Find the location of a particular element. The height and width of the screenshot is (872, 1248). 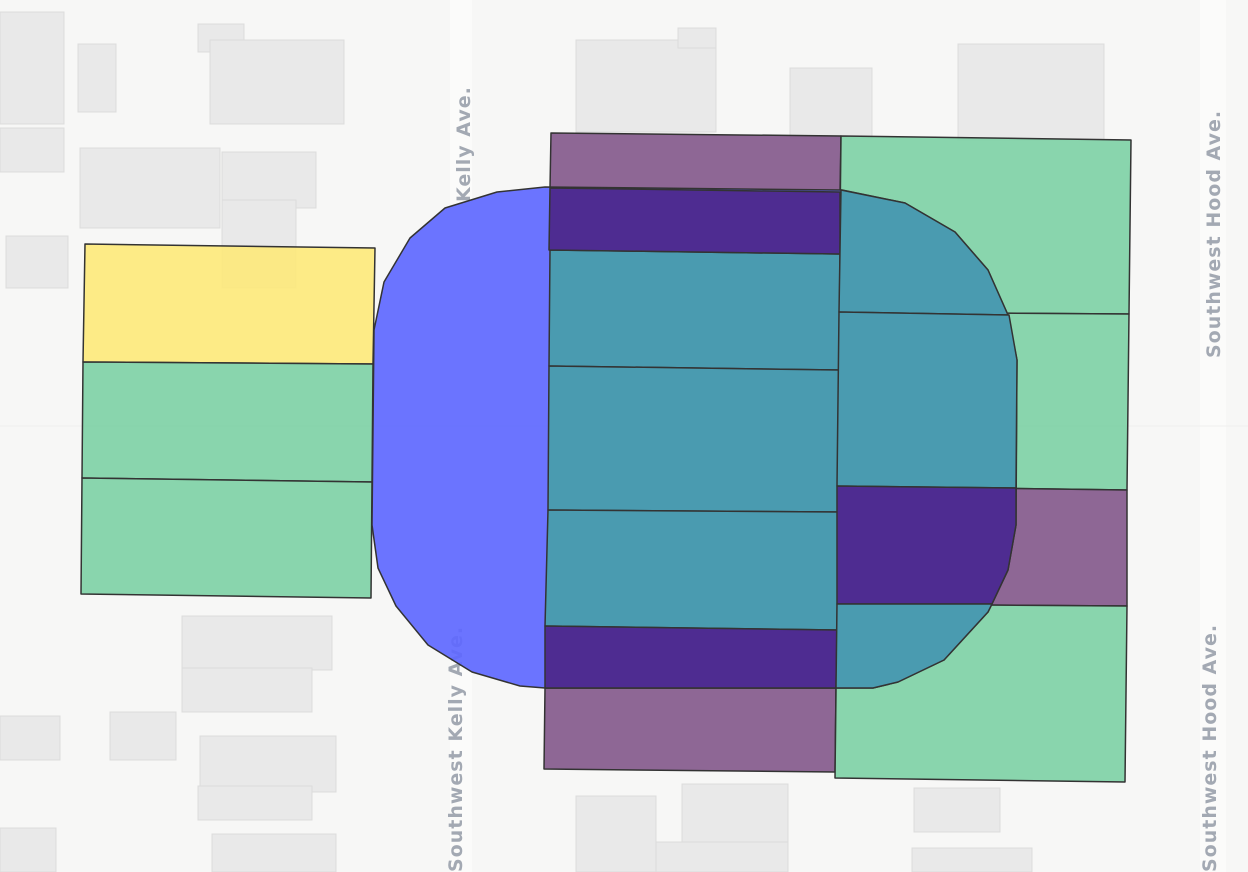

street-label-kelly-bottom: Southwest Kelly Ave. is located at coordinates (456, 749).